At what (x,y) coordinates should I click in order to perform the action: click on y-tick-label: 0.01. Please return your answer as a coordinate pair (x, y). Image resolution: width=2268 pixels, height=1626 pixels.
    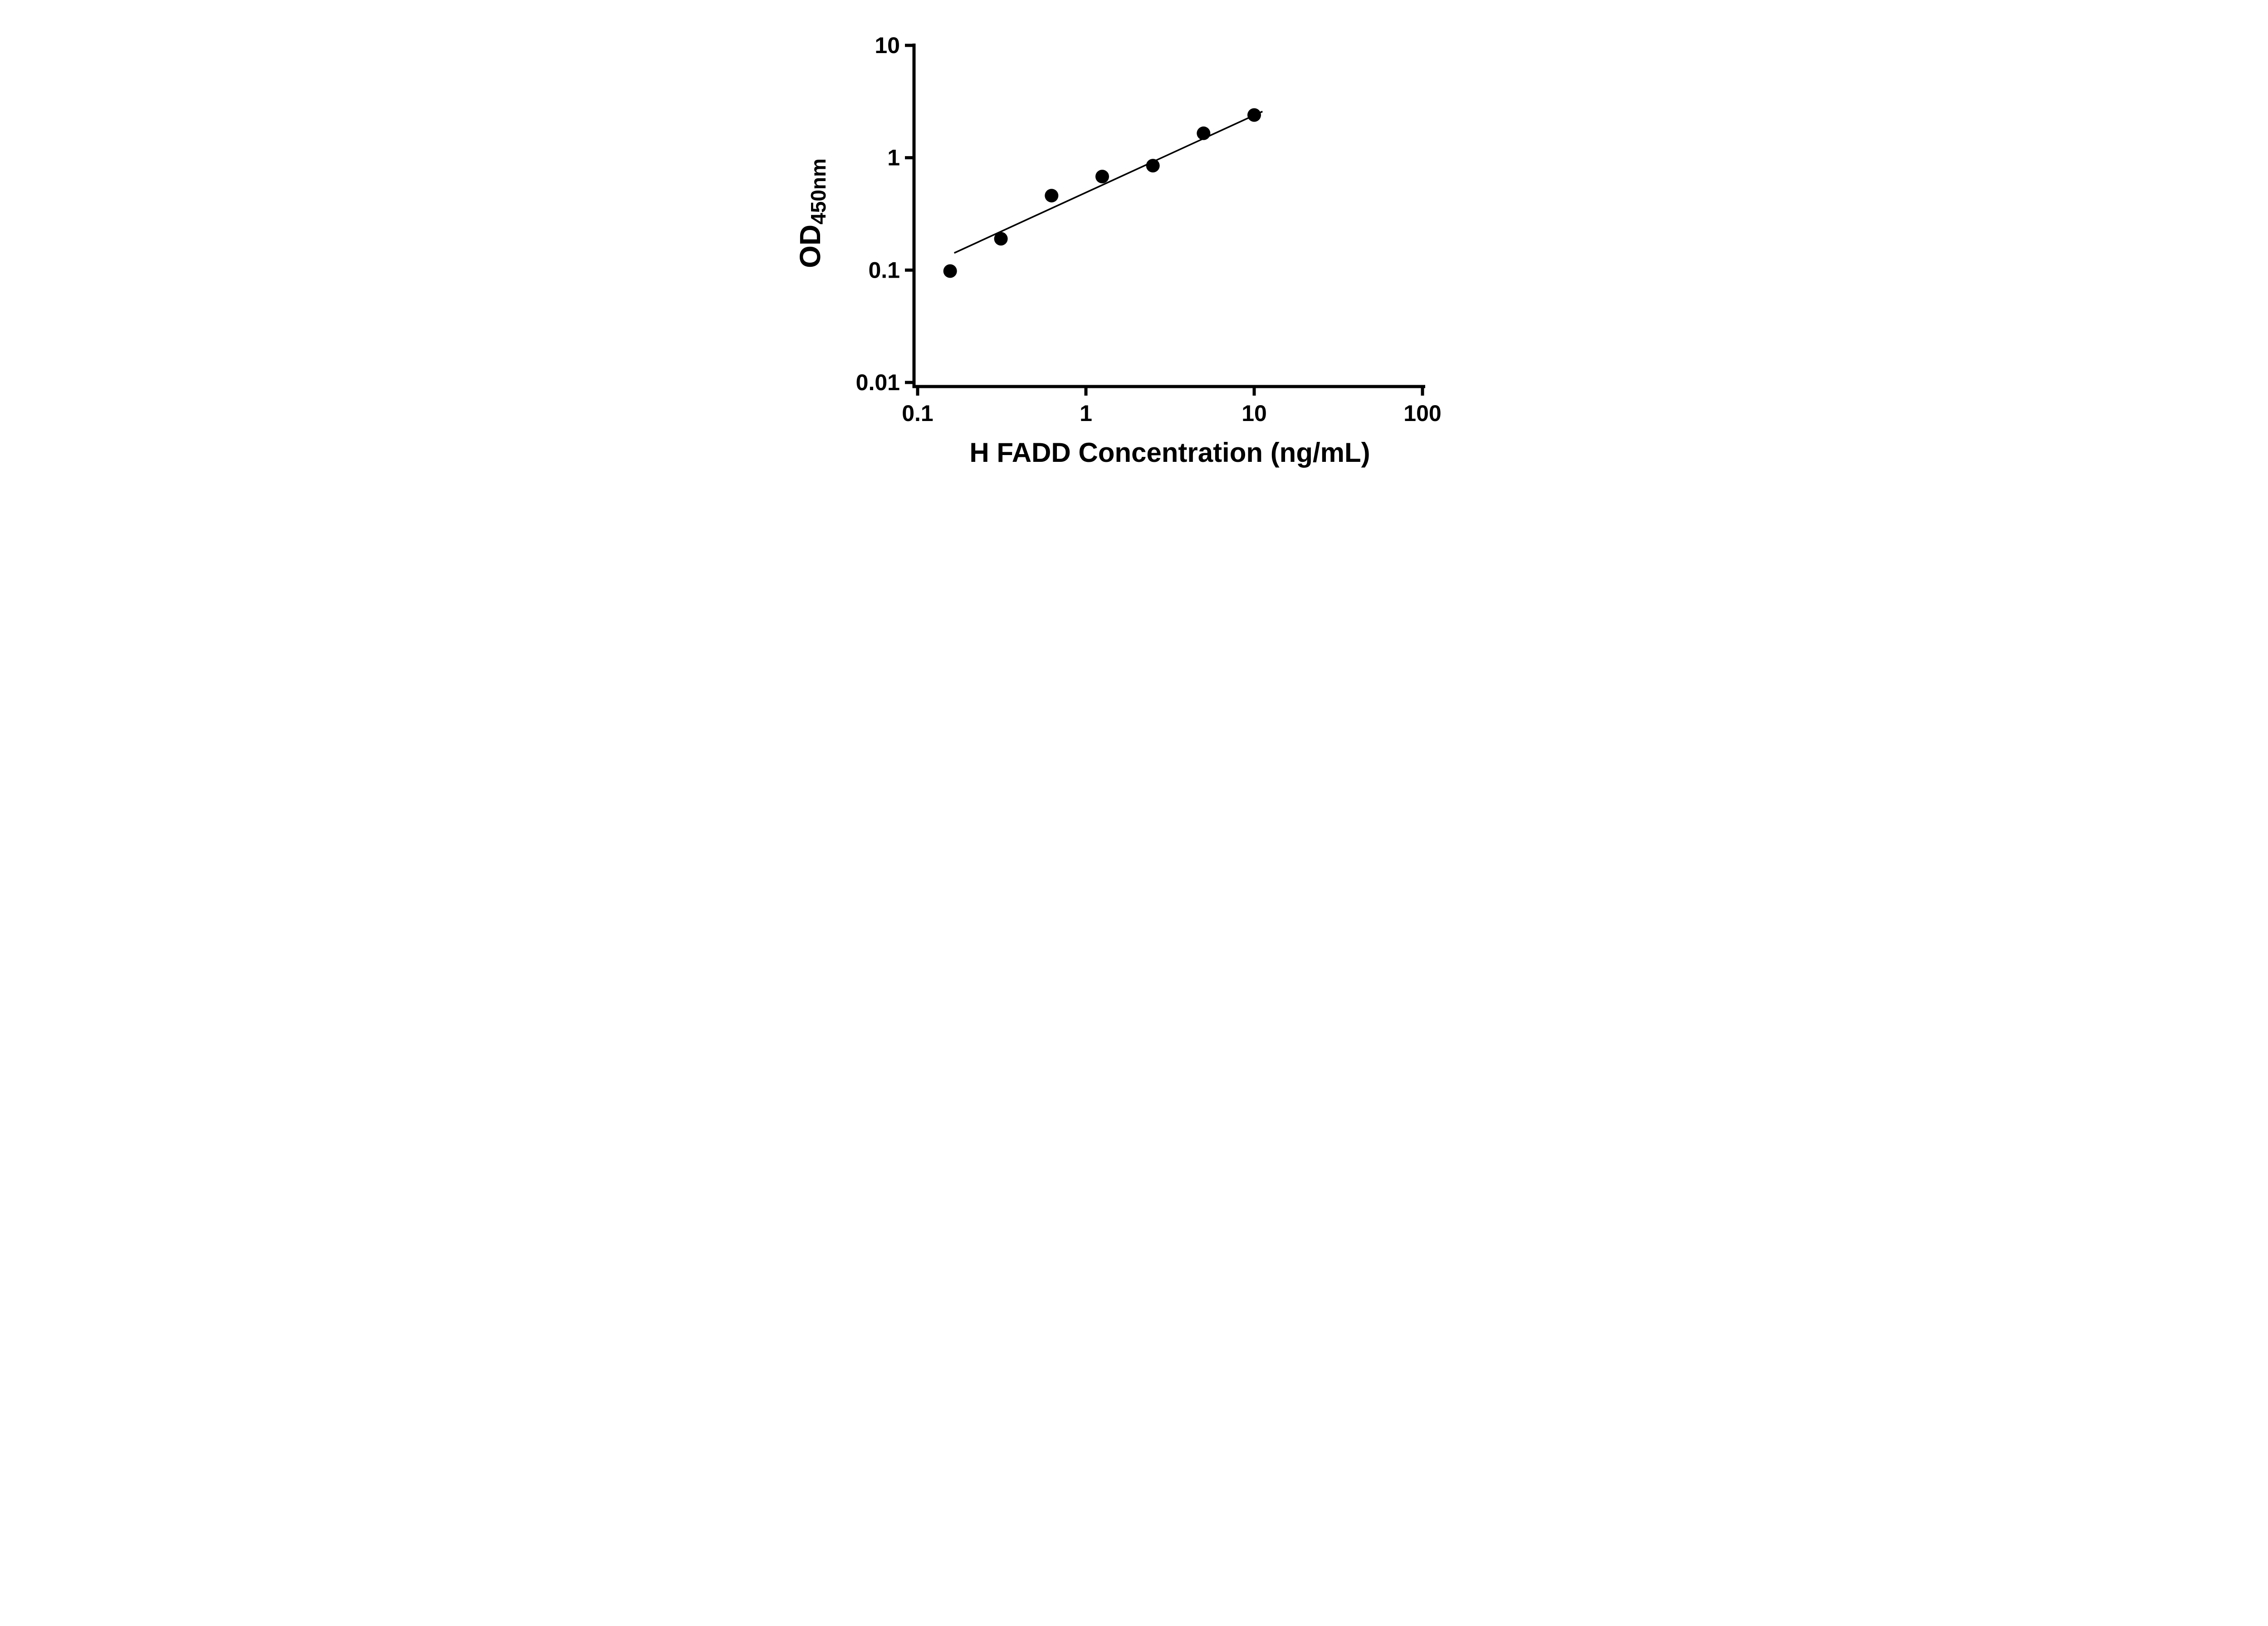
    Looking at the image, I should click on (877, 382).